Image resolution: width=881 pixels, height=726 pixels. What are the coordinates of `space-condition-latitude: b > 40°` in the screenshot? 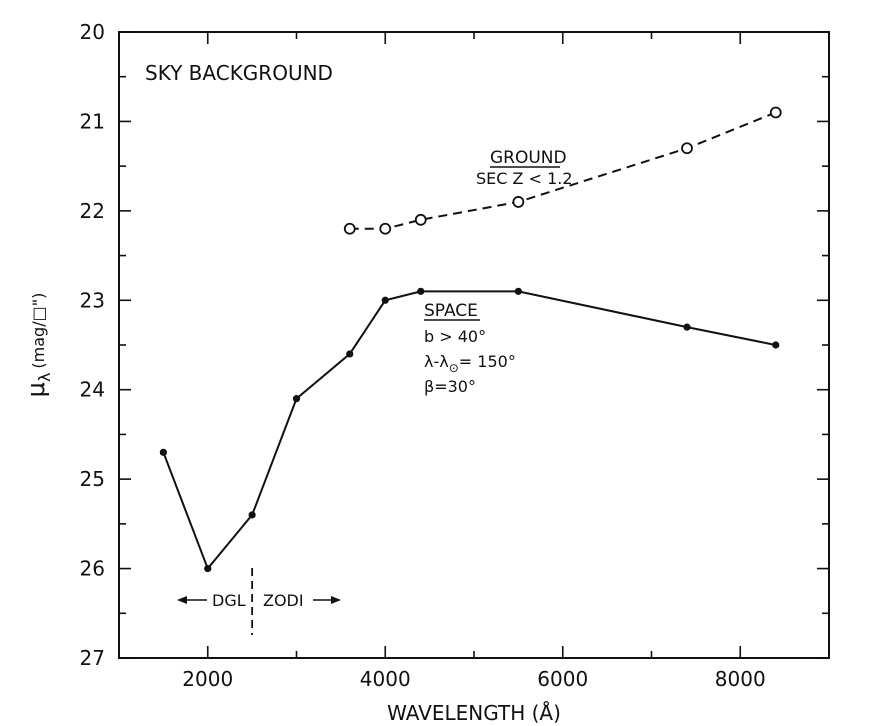 It's located at (455, 336).